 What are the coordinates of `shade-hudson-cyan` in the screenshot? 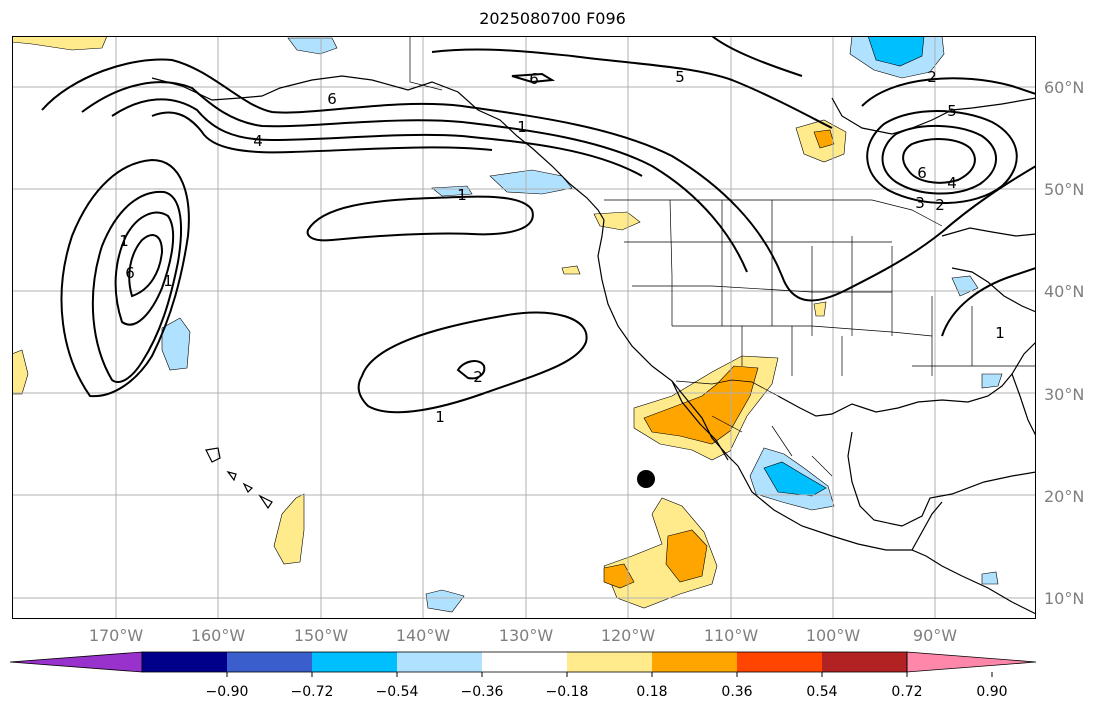 It's located at (896, 51).